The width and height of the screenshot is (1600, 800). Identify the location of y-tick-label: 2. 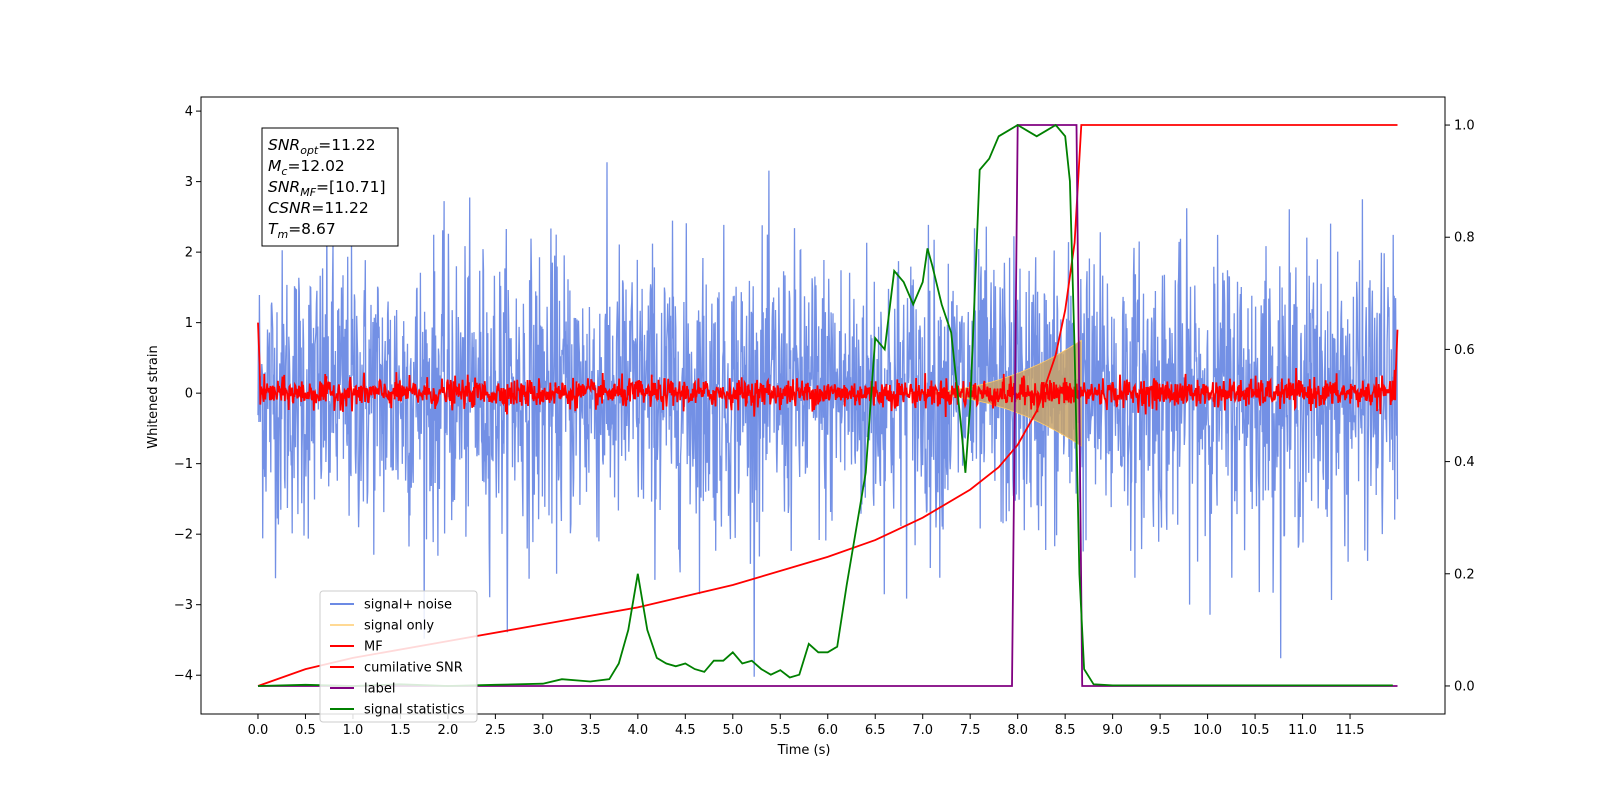
(189, 253).